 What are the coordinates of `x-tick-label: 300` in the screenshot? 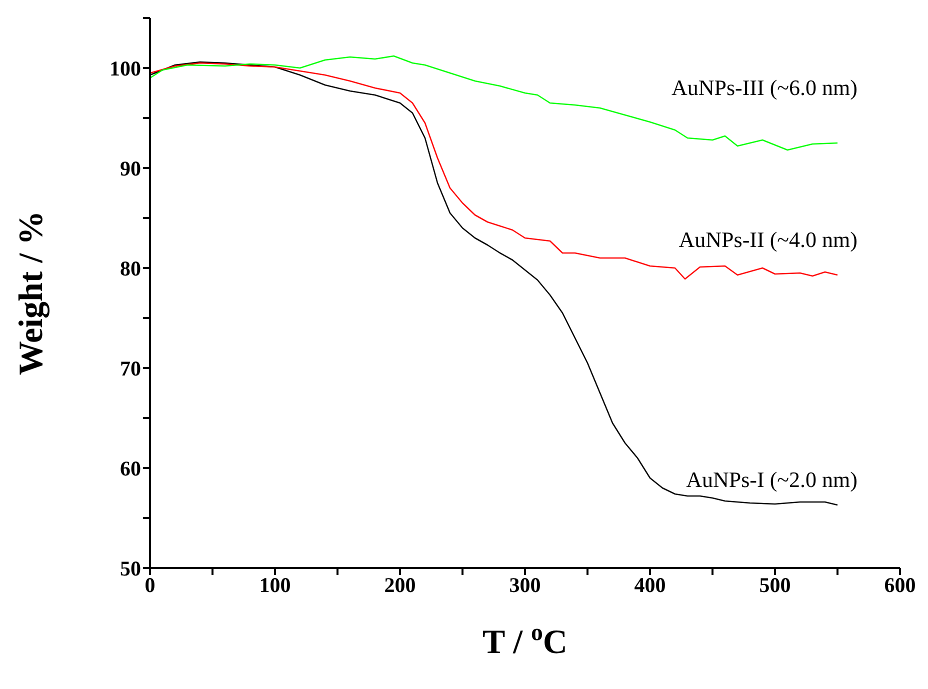 It's located at (525, 584).